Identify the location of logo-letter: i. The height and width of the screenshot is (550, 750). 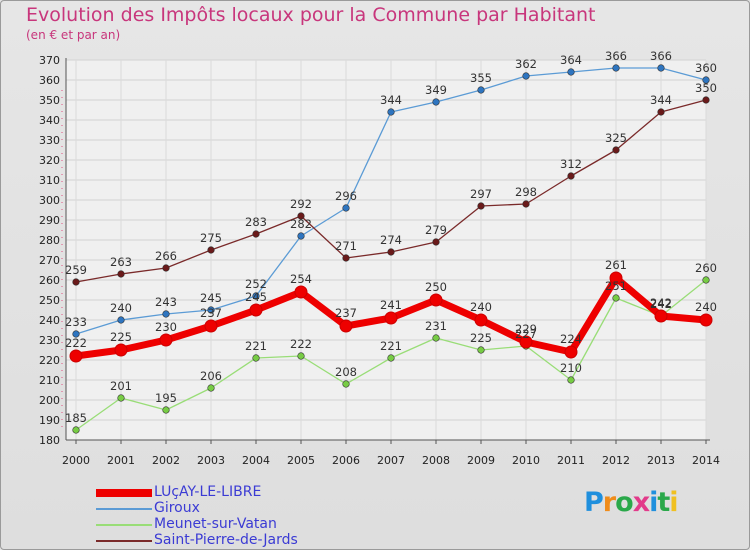
(653, 502).